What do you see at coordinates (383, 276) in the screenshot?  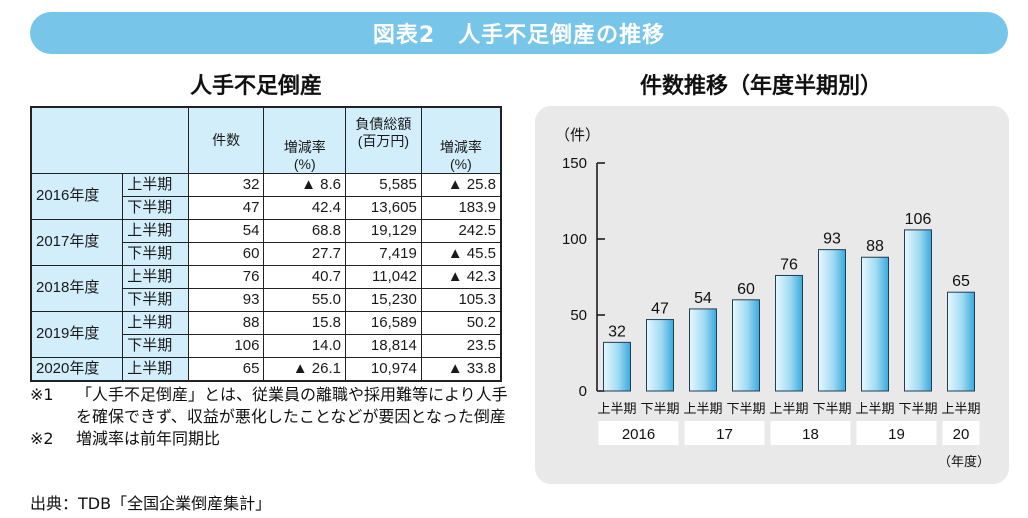 I see `debt-cell: 11,042` at bounding box center [383, 276].